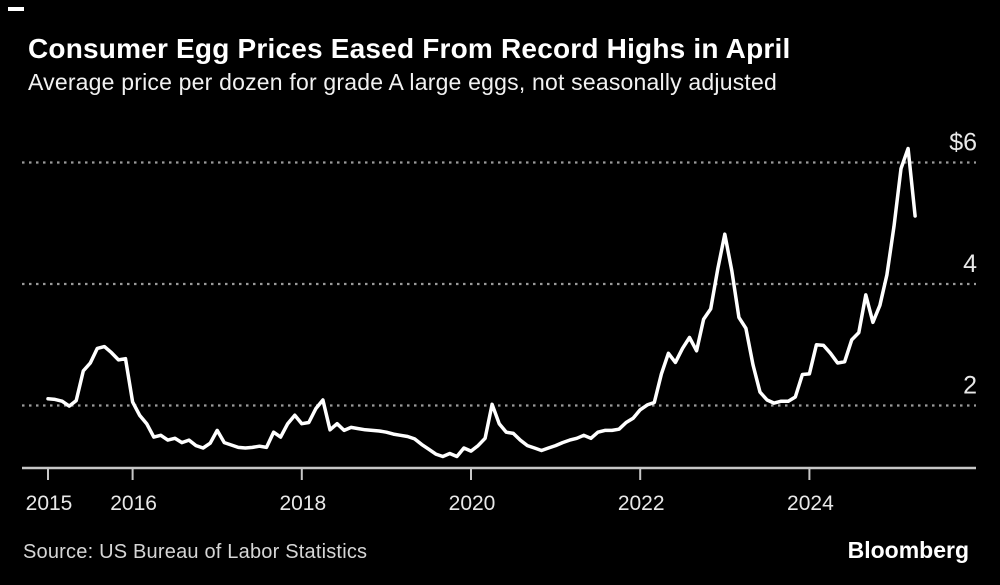  Describe the element at coordinates (49, 503) in the screenshot. I see `x-tick-label-2015: 2015` at that location.